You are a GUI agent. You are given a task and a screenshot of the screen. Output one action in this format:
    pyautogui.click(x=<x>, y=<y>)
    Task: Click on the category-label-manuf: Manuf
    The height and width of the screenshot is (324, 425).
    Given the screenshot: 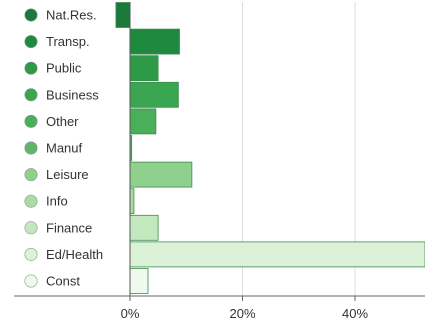 What is the action you would take?
    pyautogui.click(x=64, y=148)
    